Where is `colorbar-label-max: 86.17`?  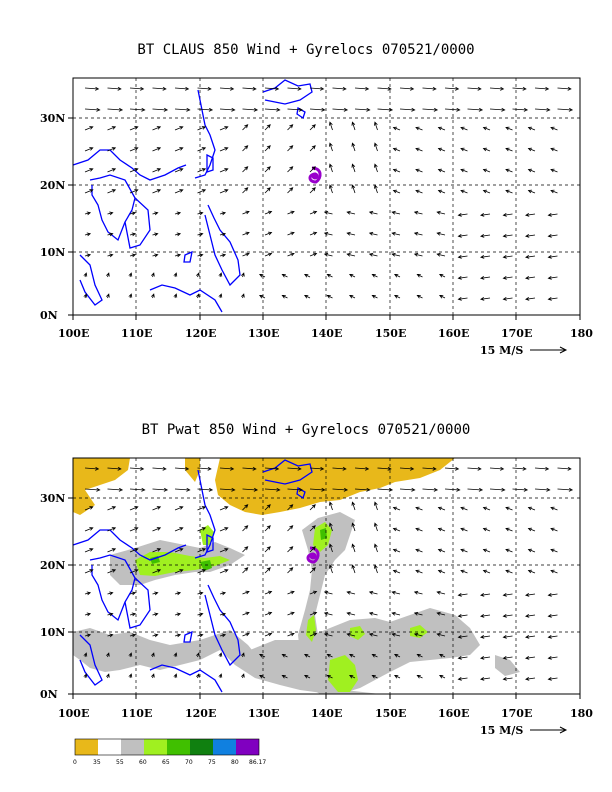
colorbar-label-max: 86.17 is located at coordinates (257, 762).